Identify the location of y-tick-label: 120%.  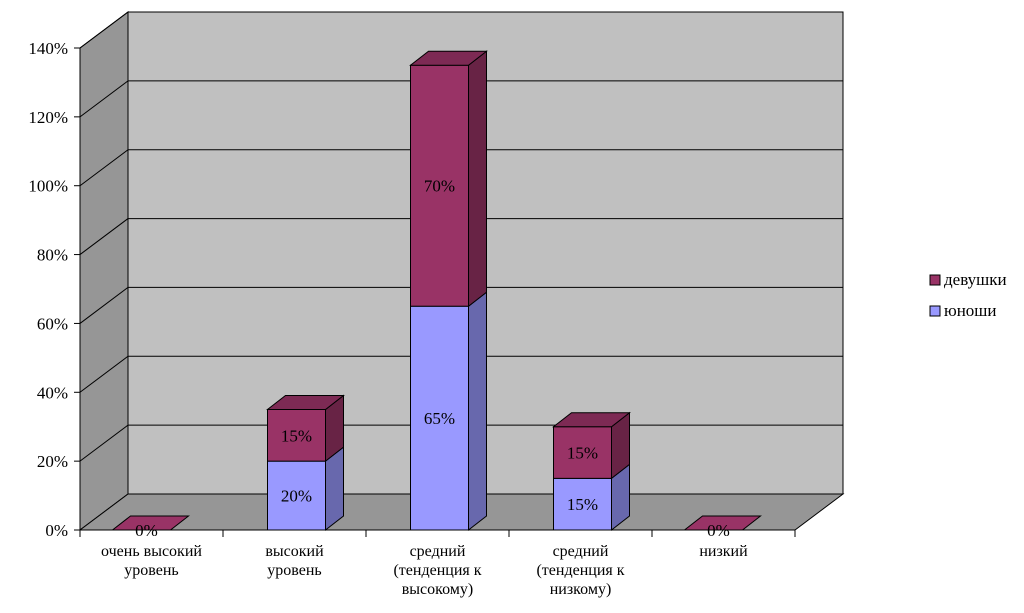
(48, 117).